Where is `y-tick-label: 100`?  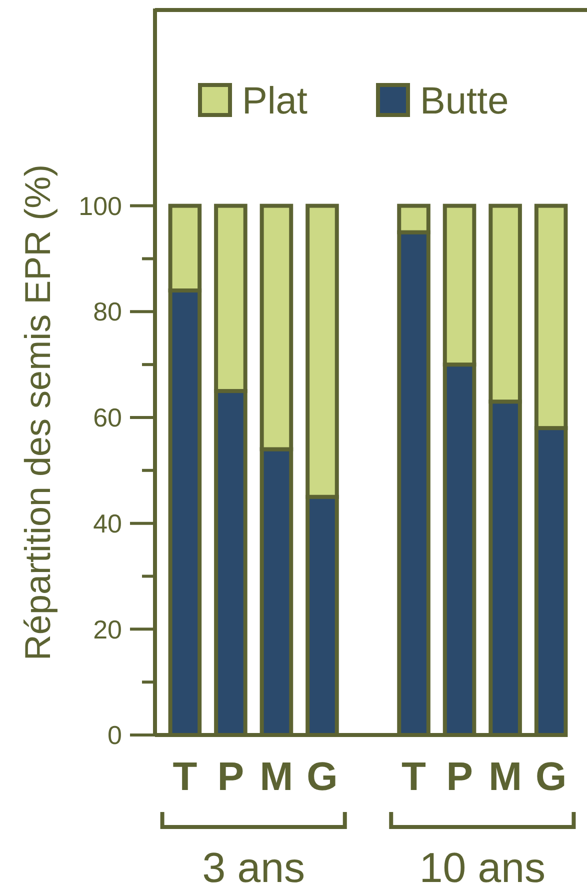 y-tick-label: 100 is located at coordinates (100, 205).